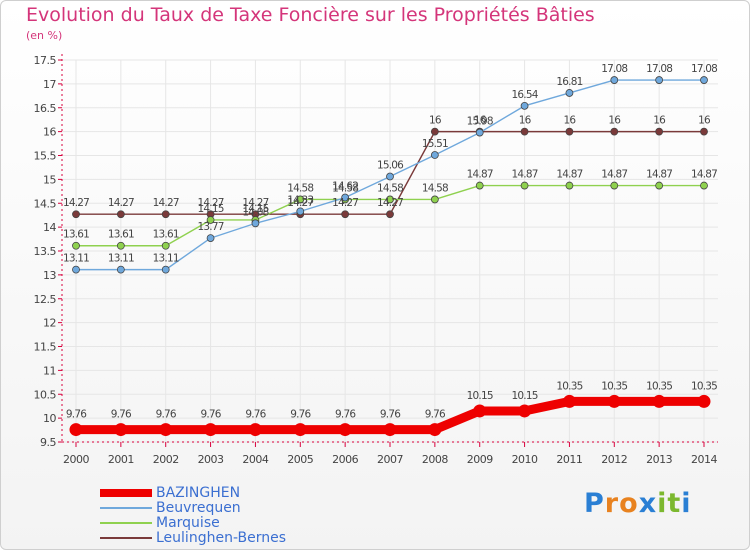 The width and height of the screenshot is (750, 550). What do you see at coordinates (300, 459) in the screenshot?
I see `x-tick-label: 2005` at bounding box center [300, 459].